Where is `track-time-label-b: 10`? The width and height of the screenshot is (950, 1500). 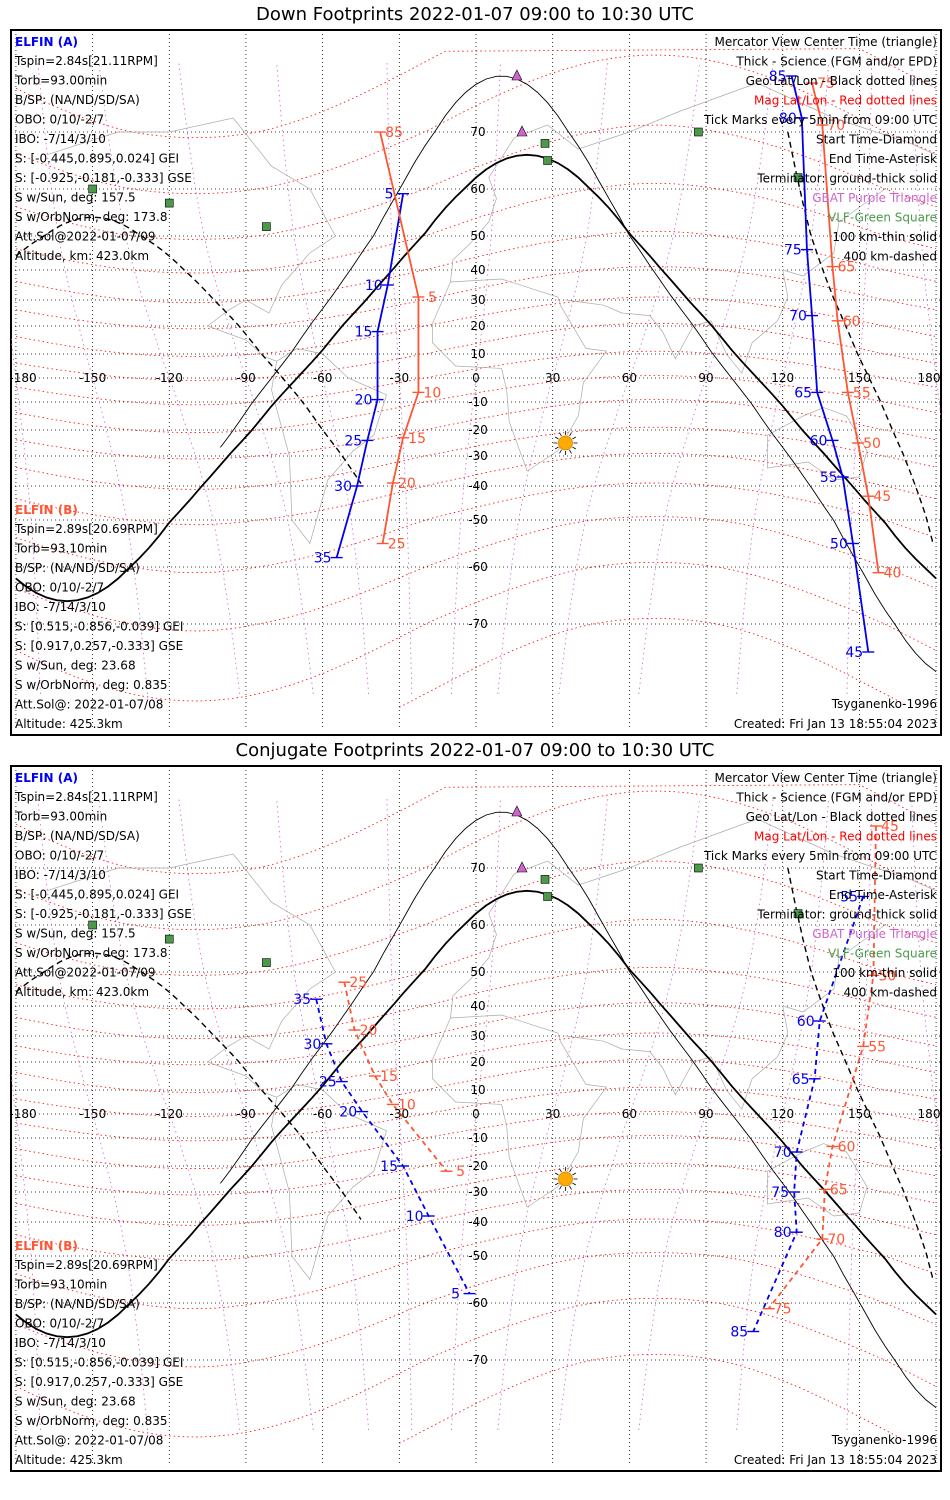 track-time-label-b: 10 is located at coordinates (433, 393).